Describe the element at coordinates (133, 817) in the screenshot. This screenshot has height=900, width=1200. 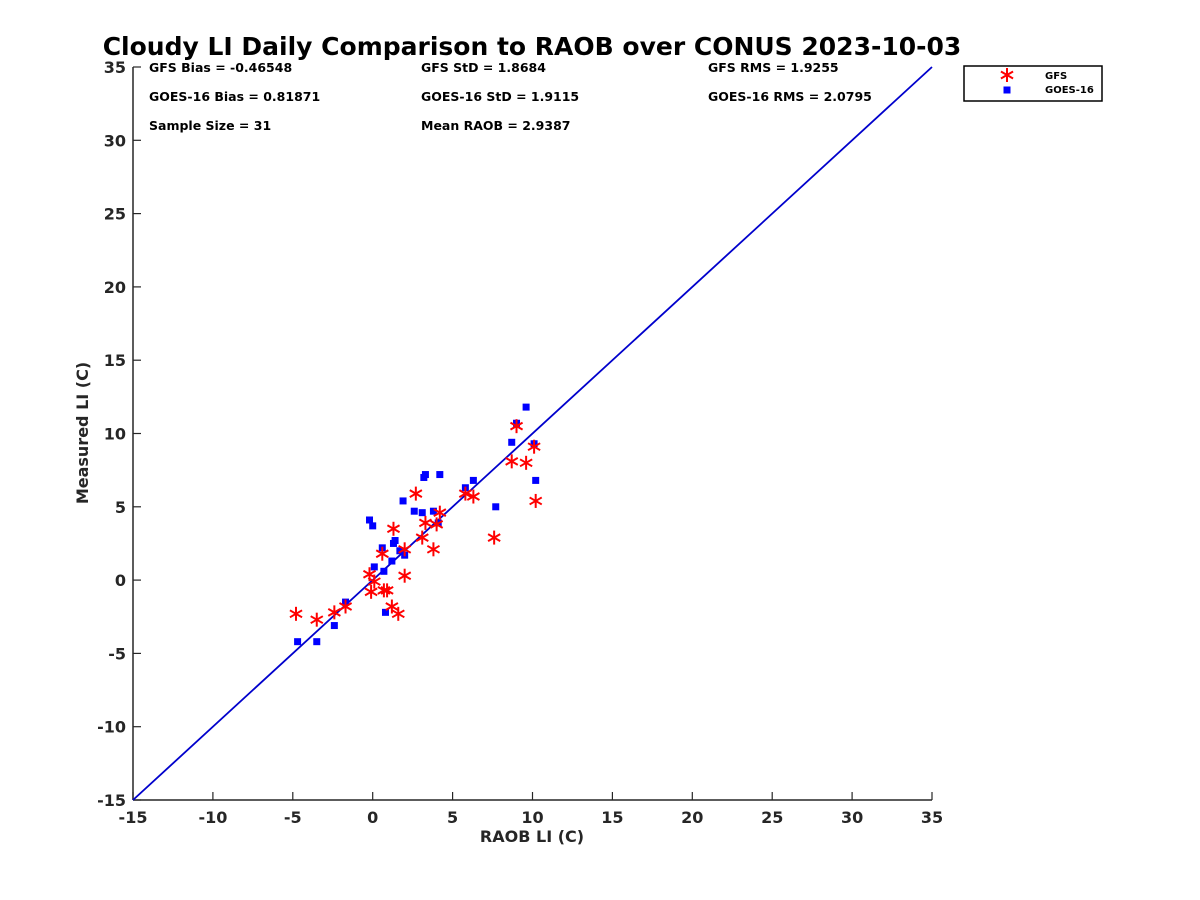
I see `x-tick-label: -15` at that location.